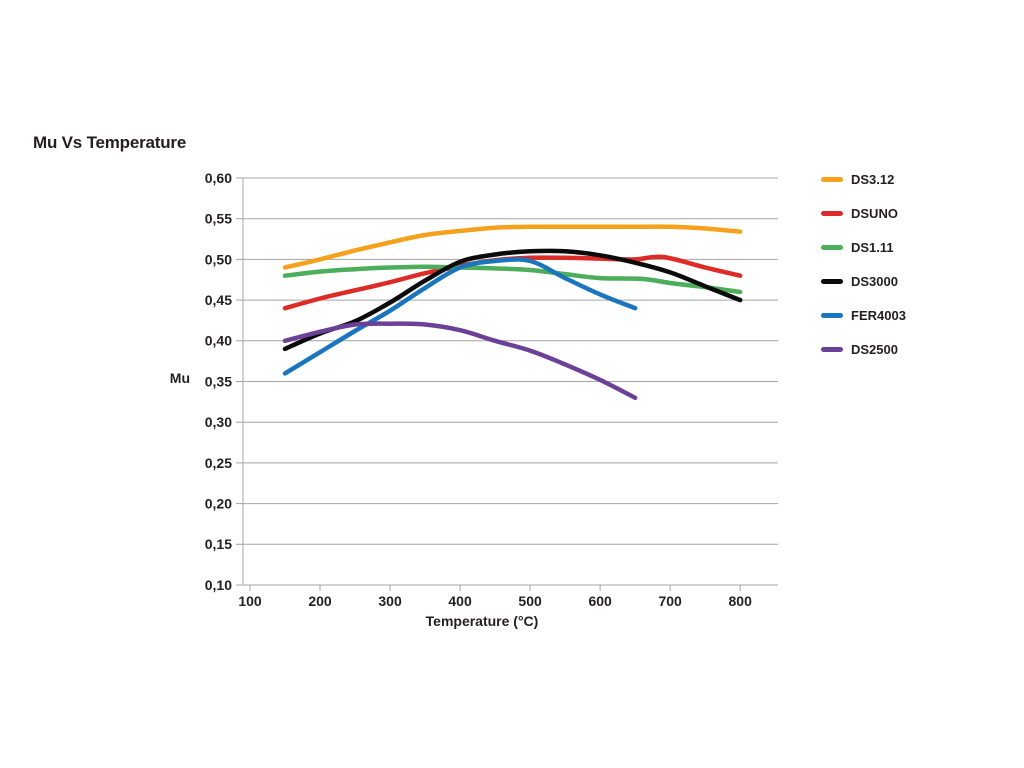 The width and height of the screenshot is (1024, 768). I want to click on y-tick-label: 0,35, so click(218, 381).